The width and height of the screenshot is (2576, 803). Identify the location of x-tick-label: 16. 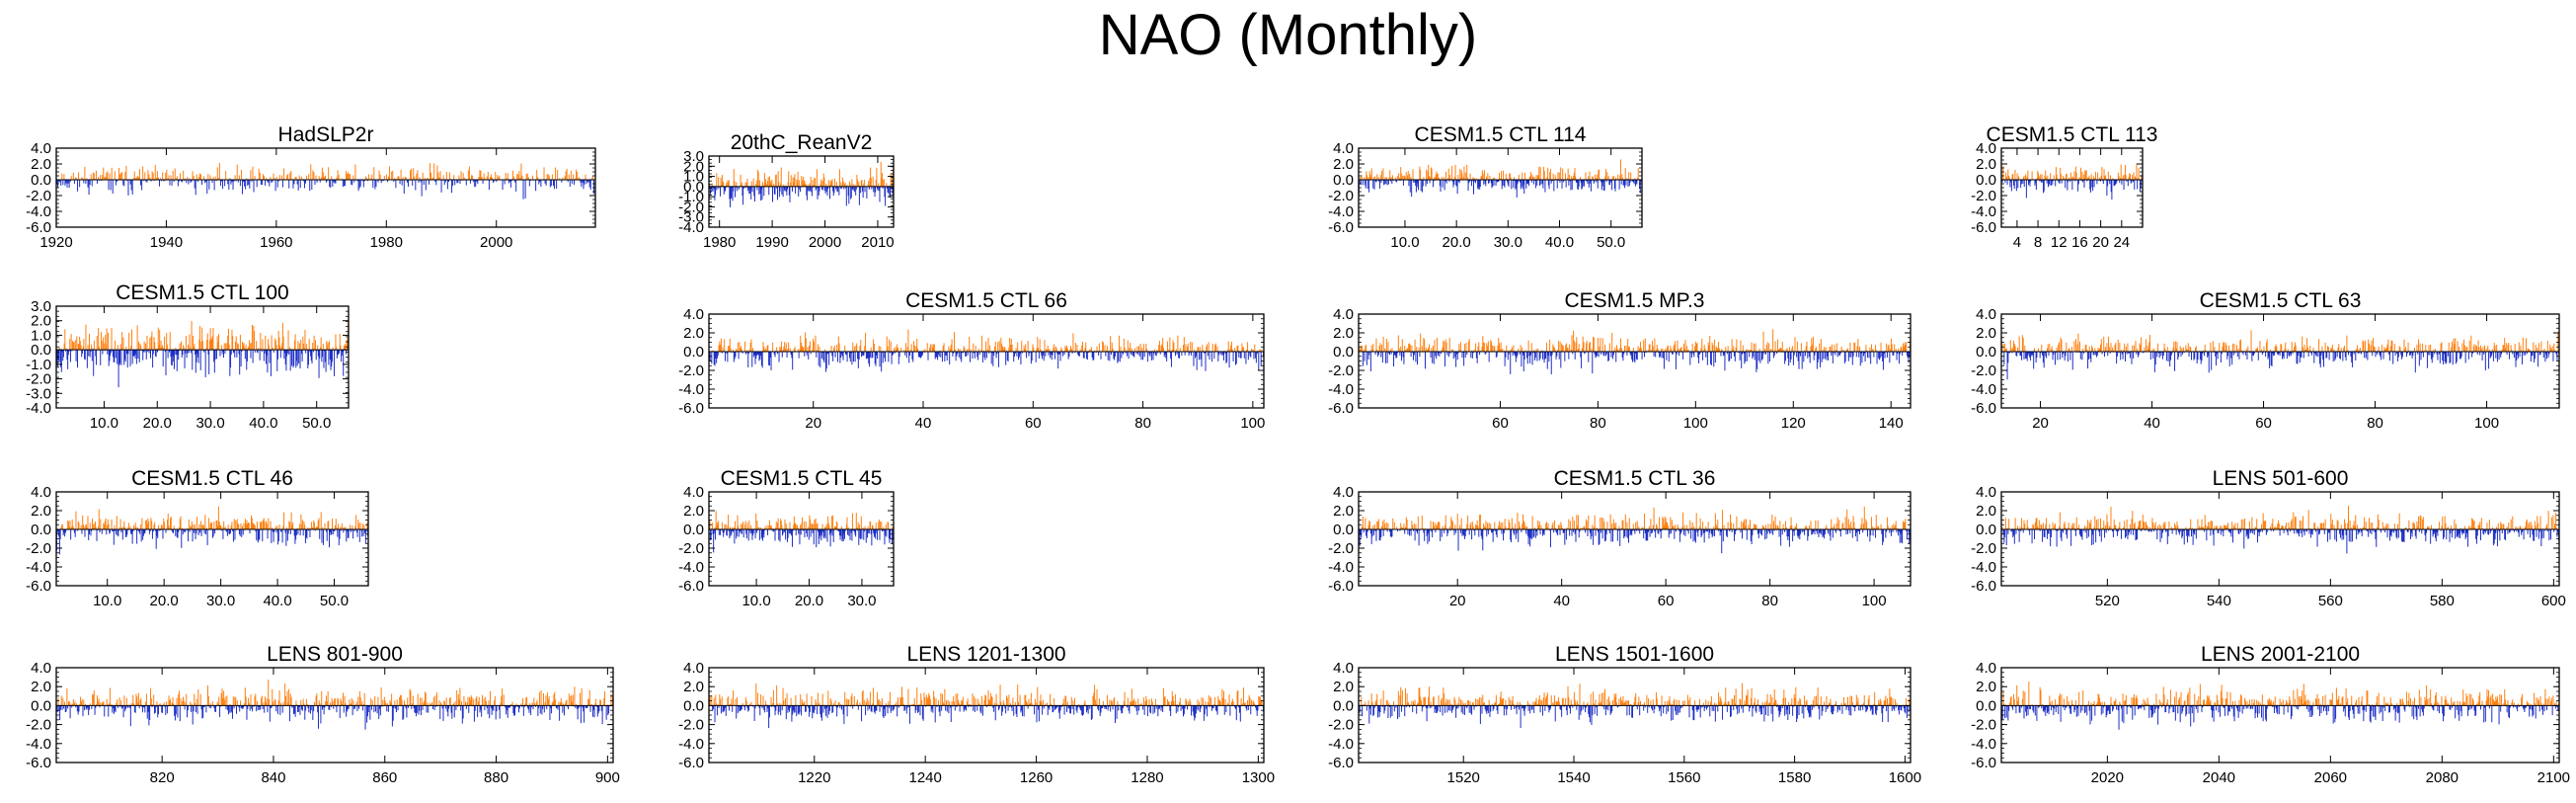
(2079, 242).